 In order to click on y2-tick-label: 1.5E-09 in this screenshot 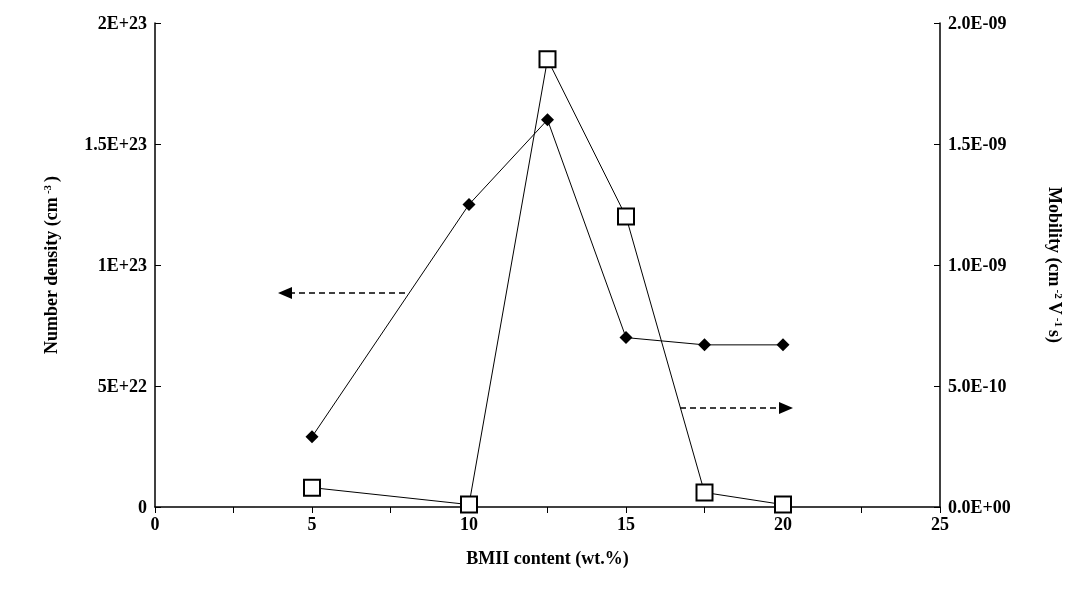, I will do `click(977, 144)`.